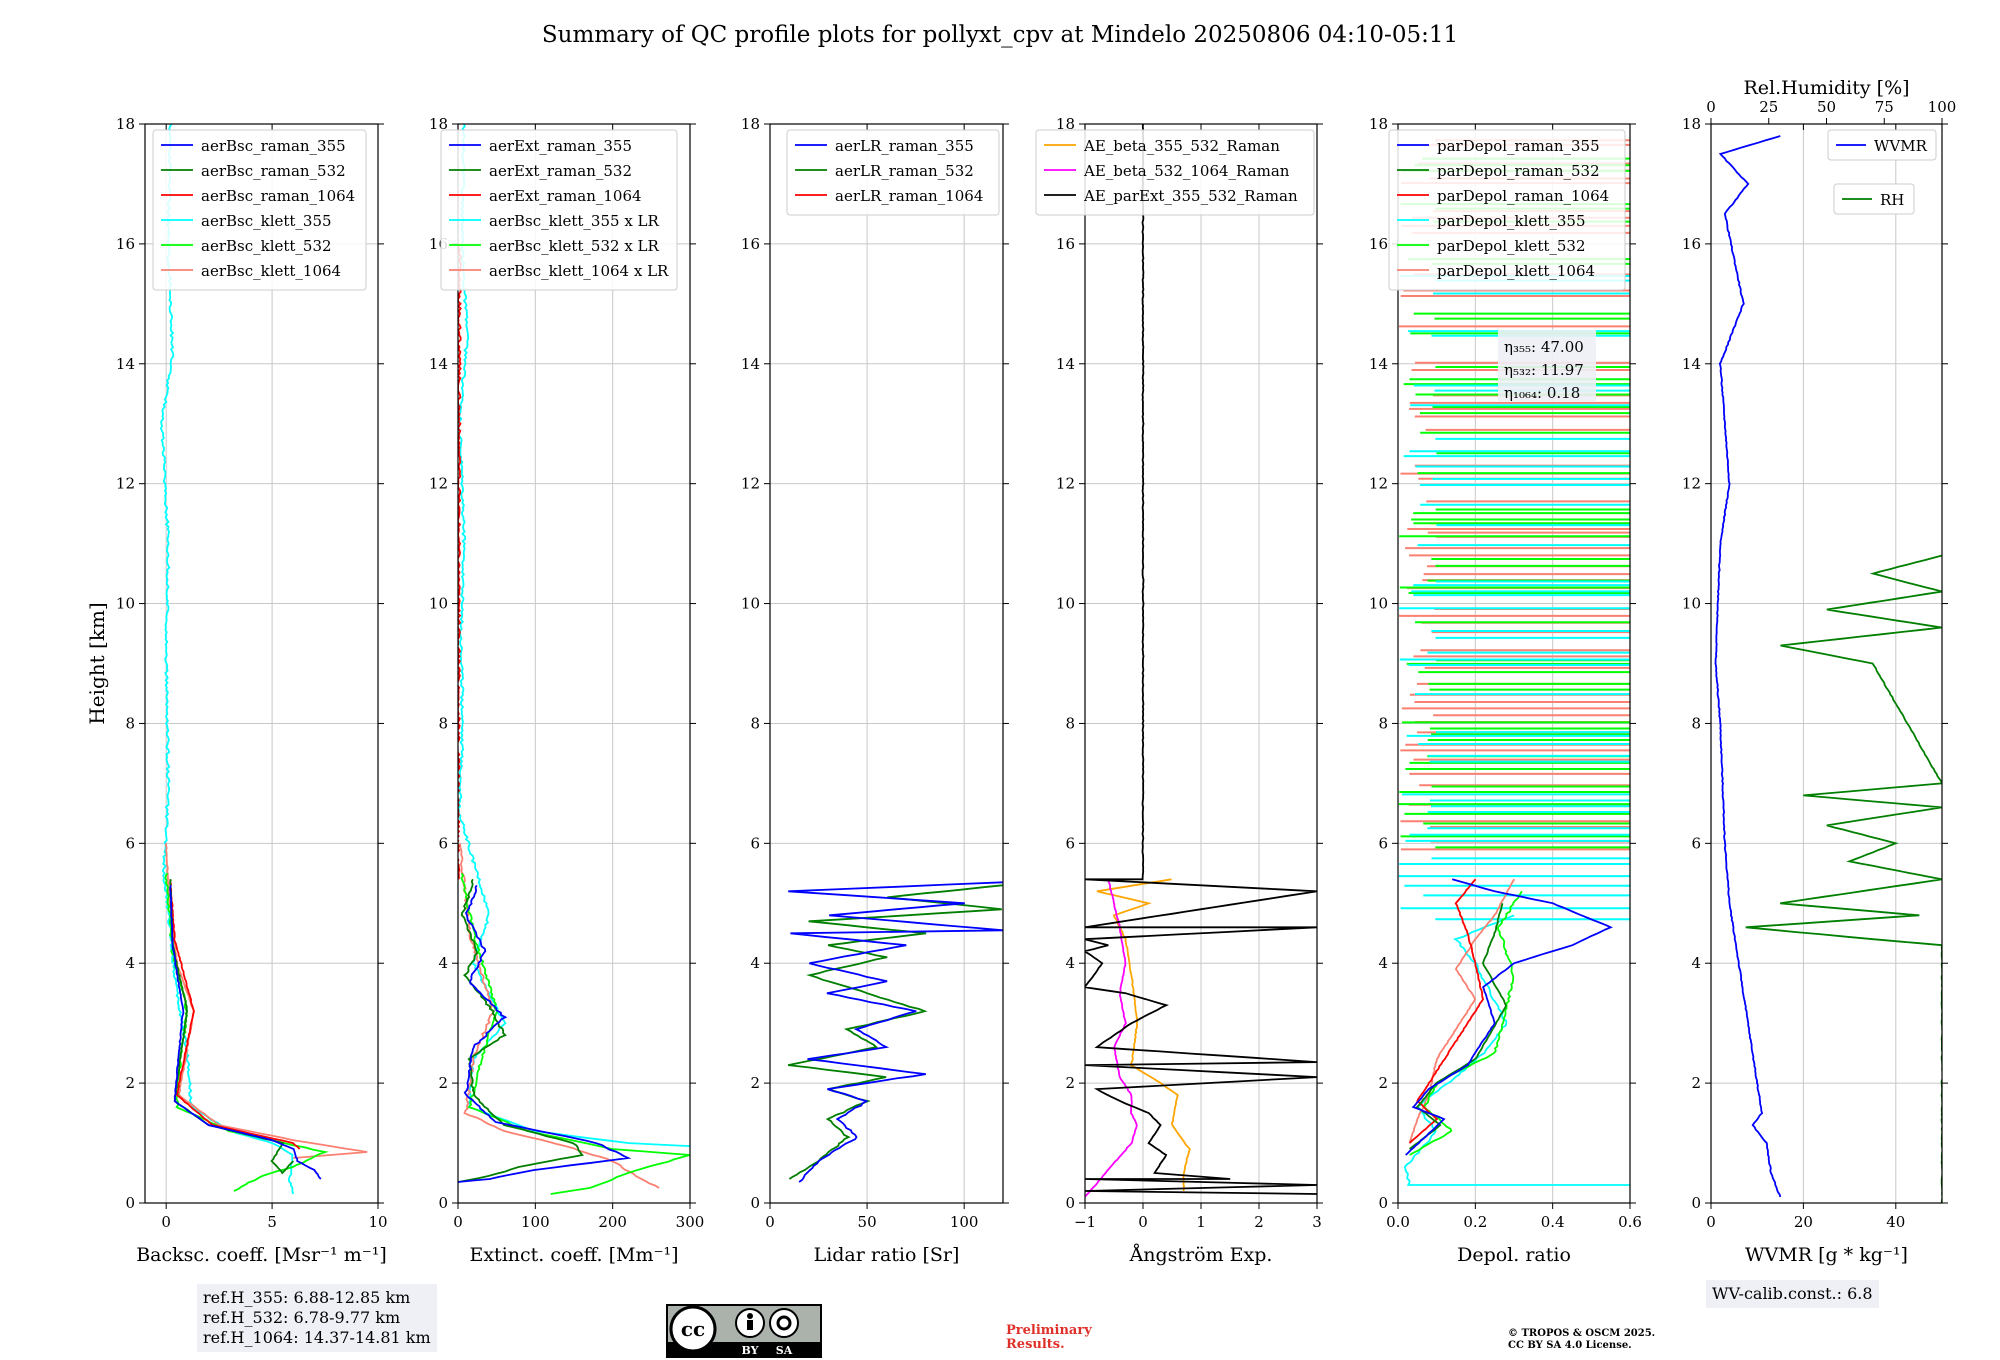 The image size is (2000, 1360). I want to click on eta-box: η₃₅₅: 47.00 η₅₃₂: 11.97 η₁₀₆₄: 0.18, so click(1547, 366).